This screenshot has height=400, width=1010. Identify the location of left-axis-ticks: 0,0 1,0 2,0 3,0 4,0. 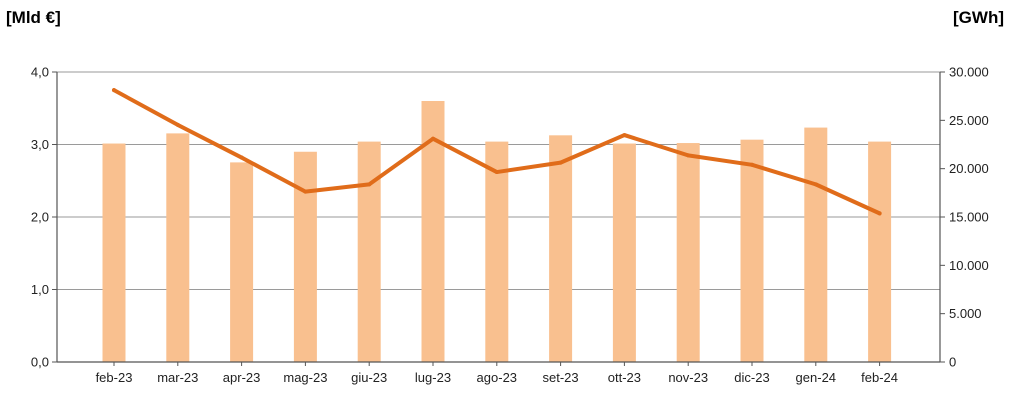
(44, 217).